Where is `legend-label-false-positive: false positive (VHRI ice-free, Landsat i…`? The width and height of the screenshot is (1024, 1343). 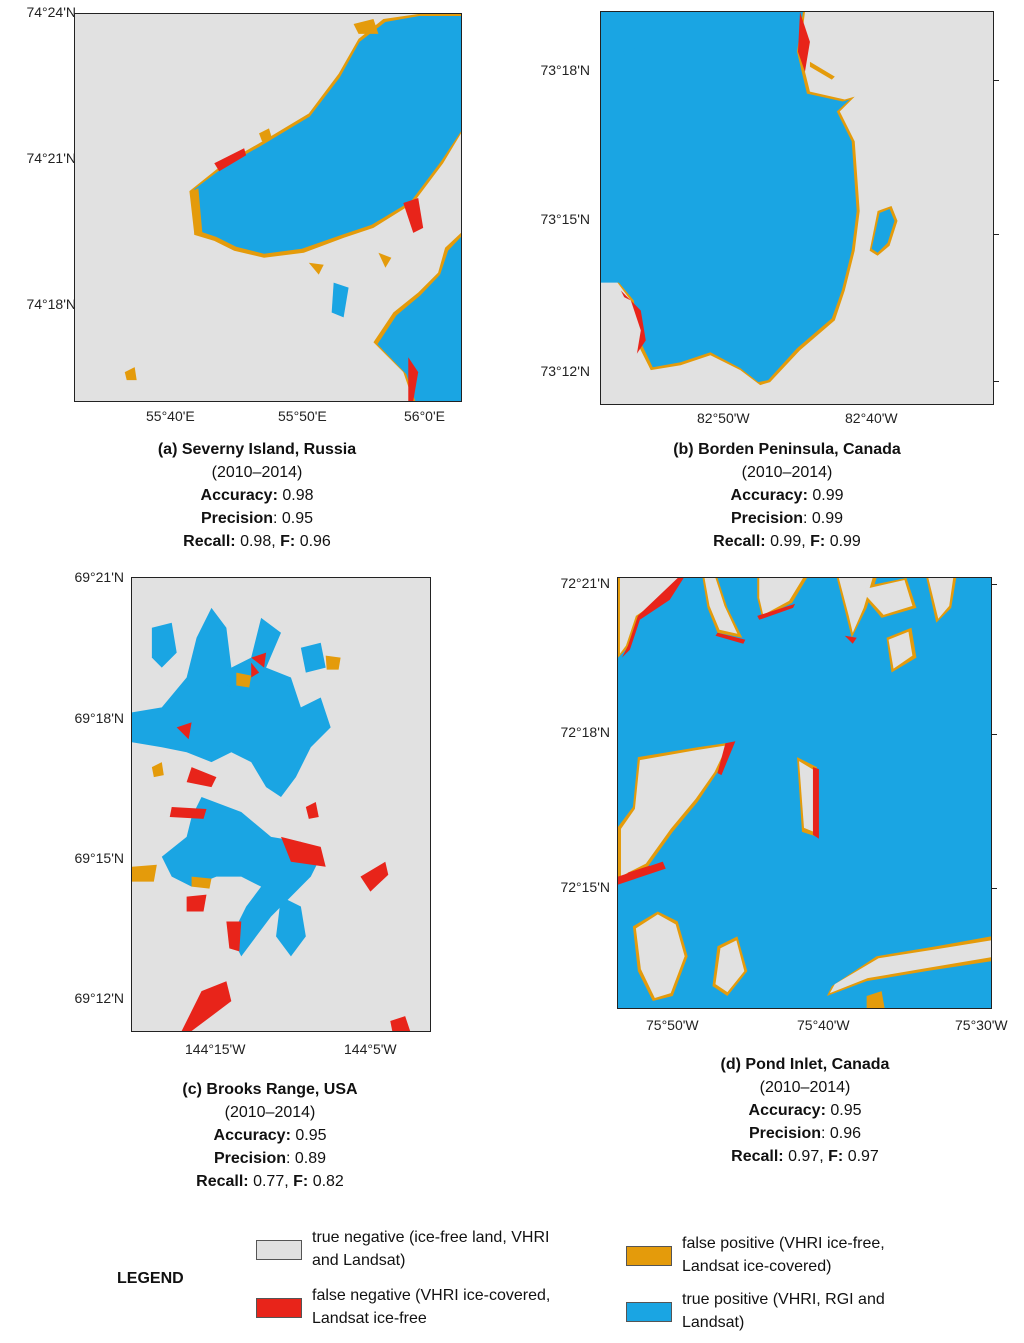 legend-label-false-positive: false positive (VHRI ice-free, Landsat i… is located at coordinates (783, 1255).